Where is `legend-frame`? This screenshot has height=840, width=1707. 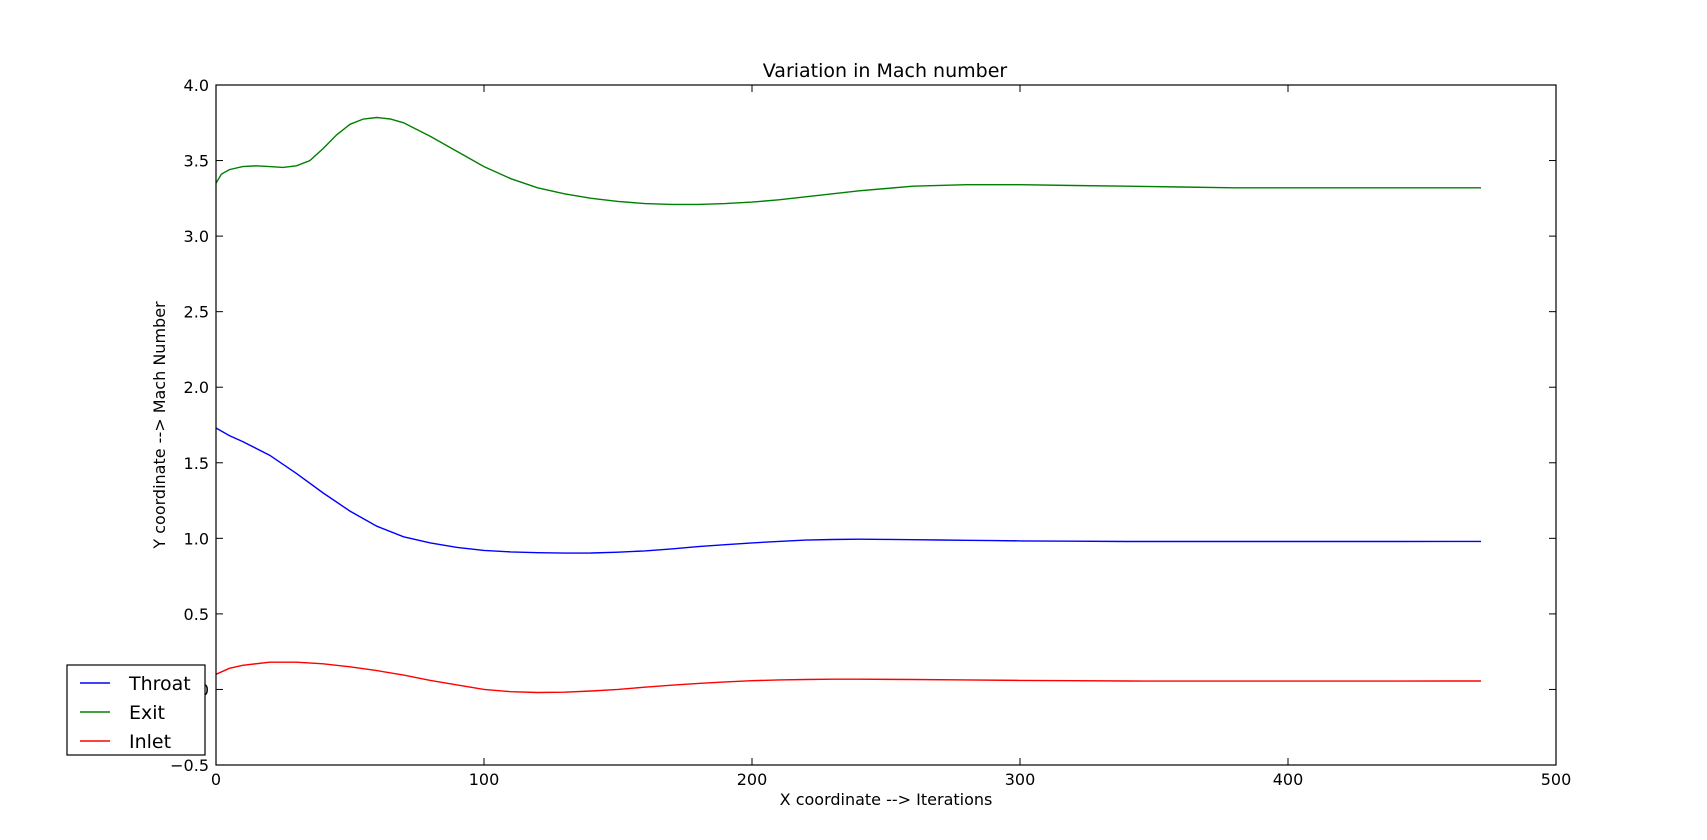 legend-frame is located at coordinates (136, 710).